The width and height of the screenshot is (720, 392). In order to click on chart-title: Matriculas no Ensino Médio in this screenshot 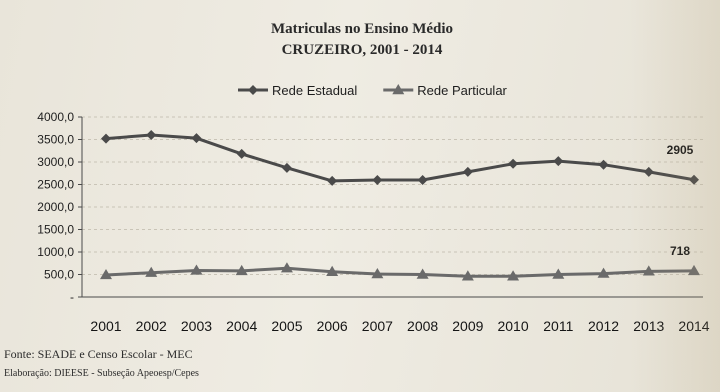, I will do `click(362, 29)`.